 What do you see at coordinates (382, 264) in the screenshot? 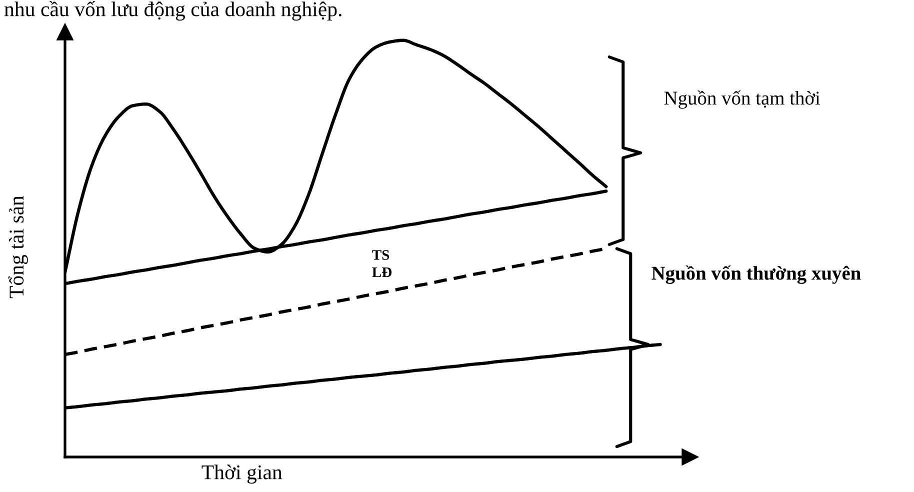
I see `annotation: TS LĐ` at bounding box center [382, 264].